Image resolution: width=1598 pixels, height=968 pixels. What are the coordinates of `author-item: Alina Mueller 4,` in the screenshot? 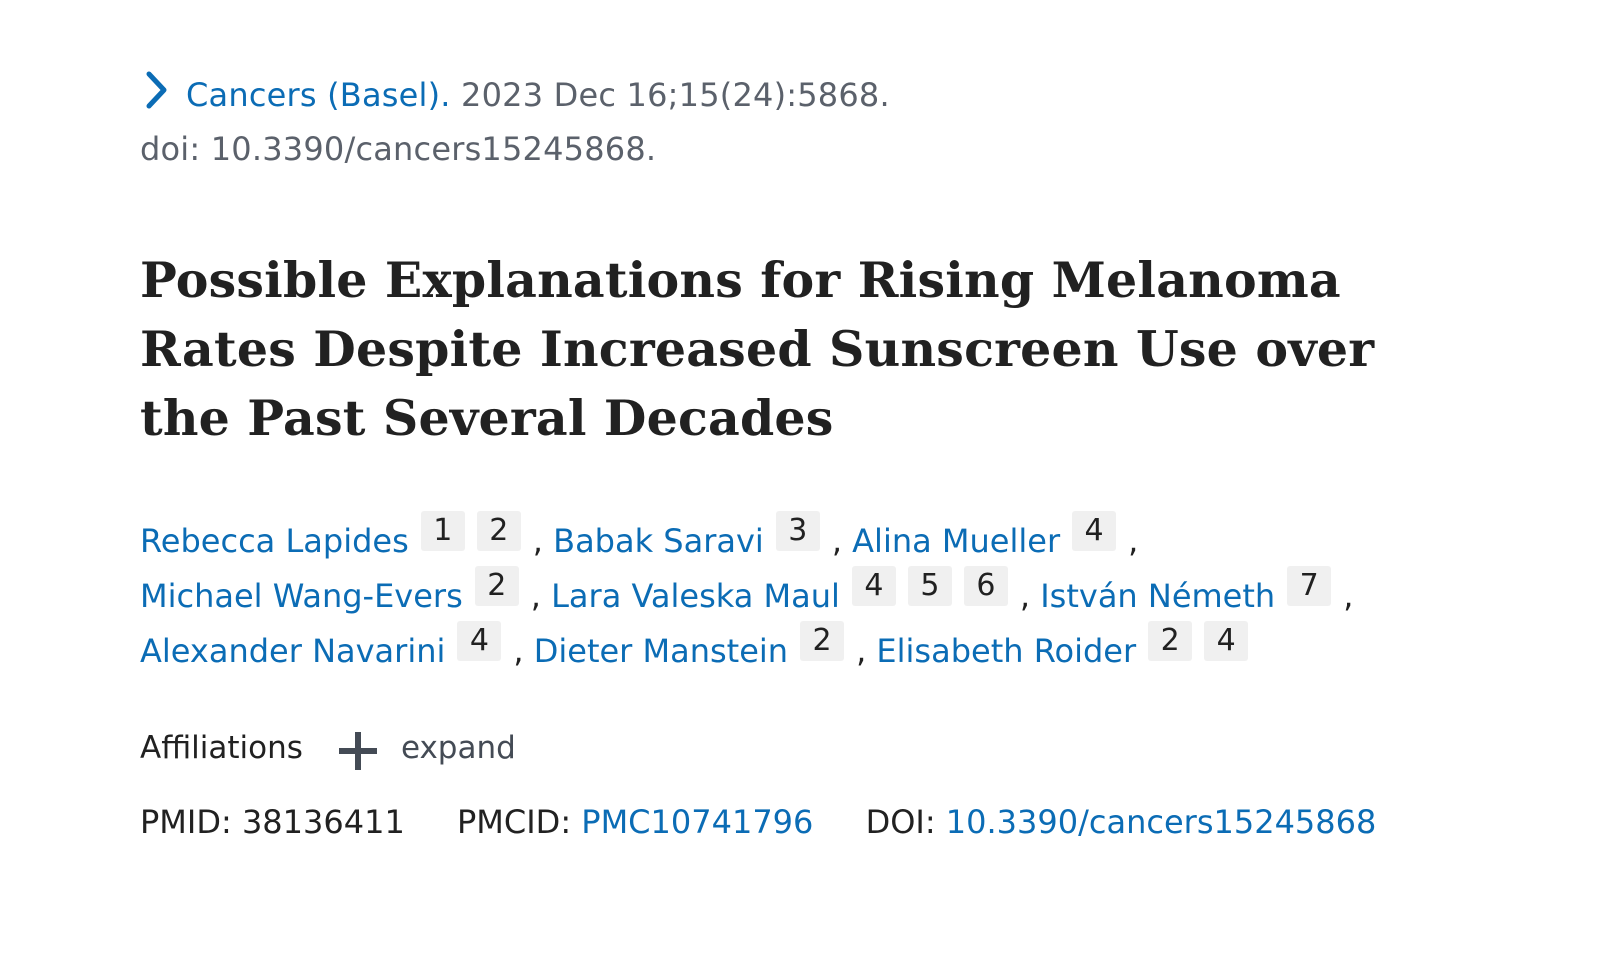 It's located at (995, 535).